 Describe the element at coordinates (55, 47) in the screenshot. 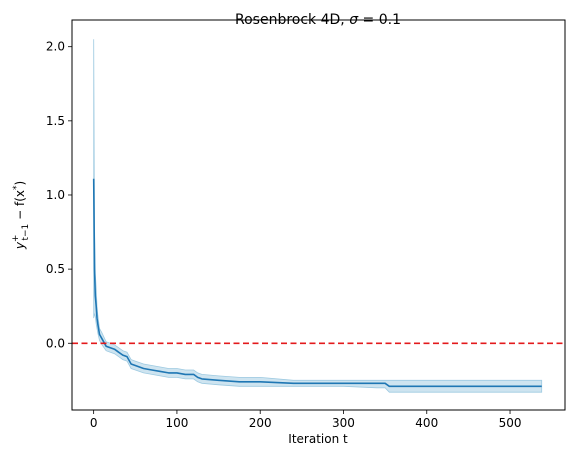

I see `y-tick-label: 2.0` at that location.